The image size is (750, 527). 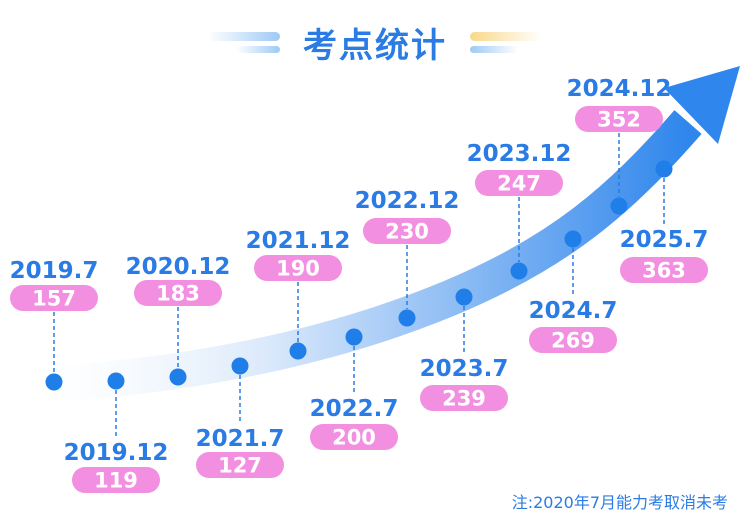 I want to click on date-label: 2025.7, so click(x=664, y=240).